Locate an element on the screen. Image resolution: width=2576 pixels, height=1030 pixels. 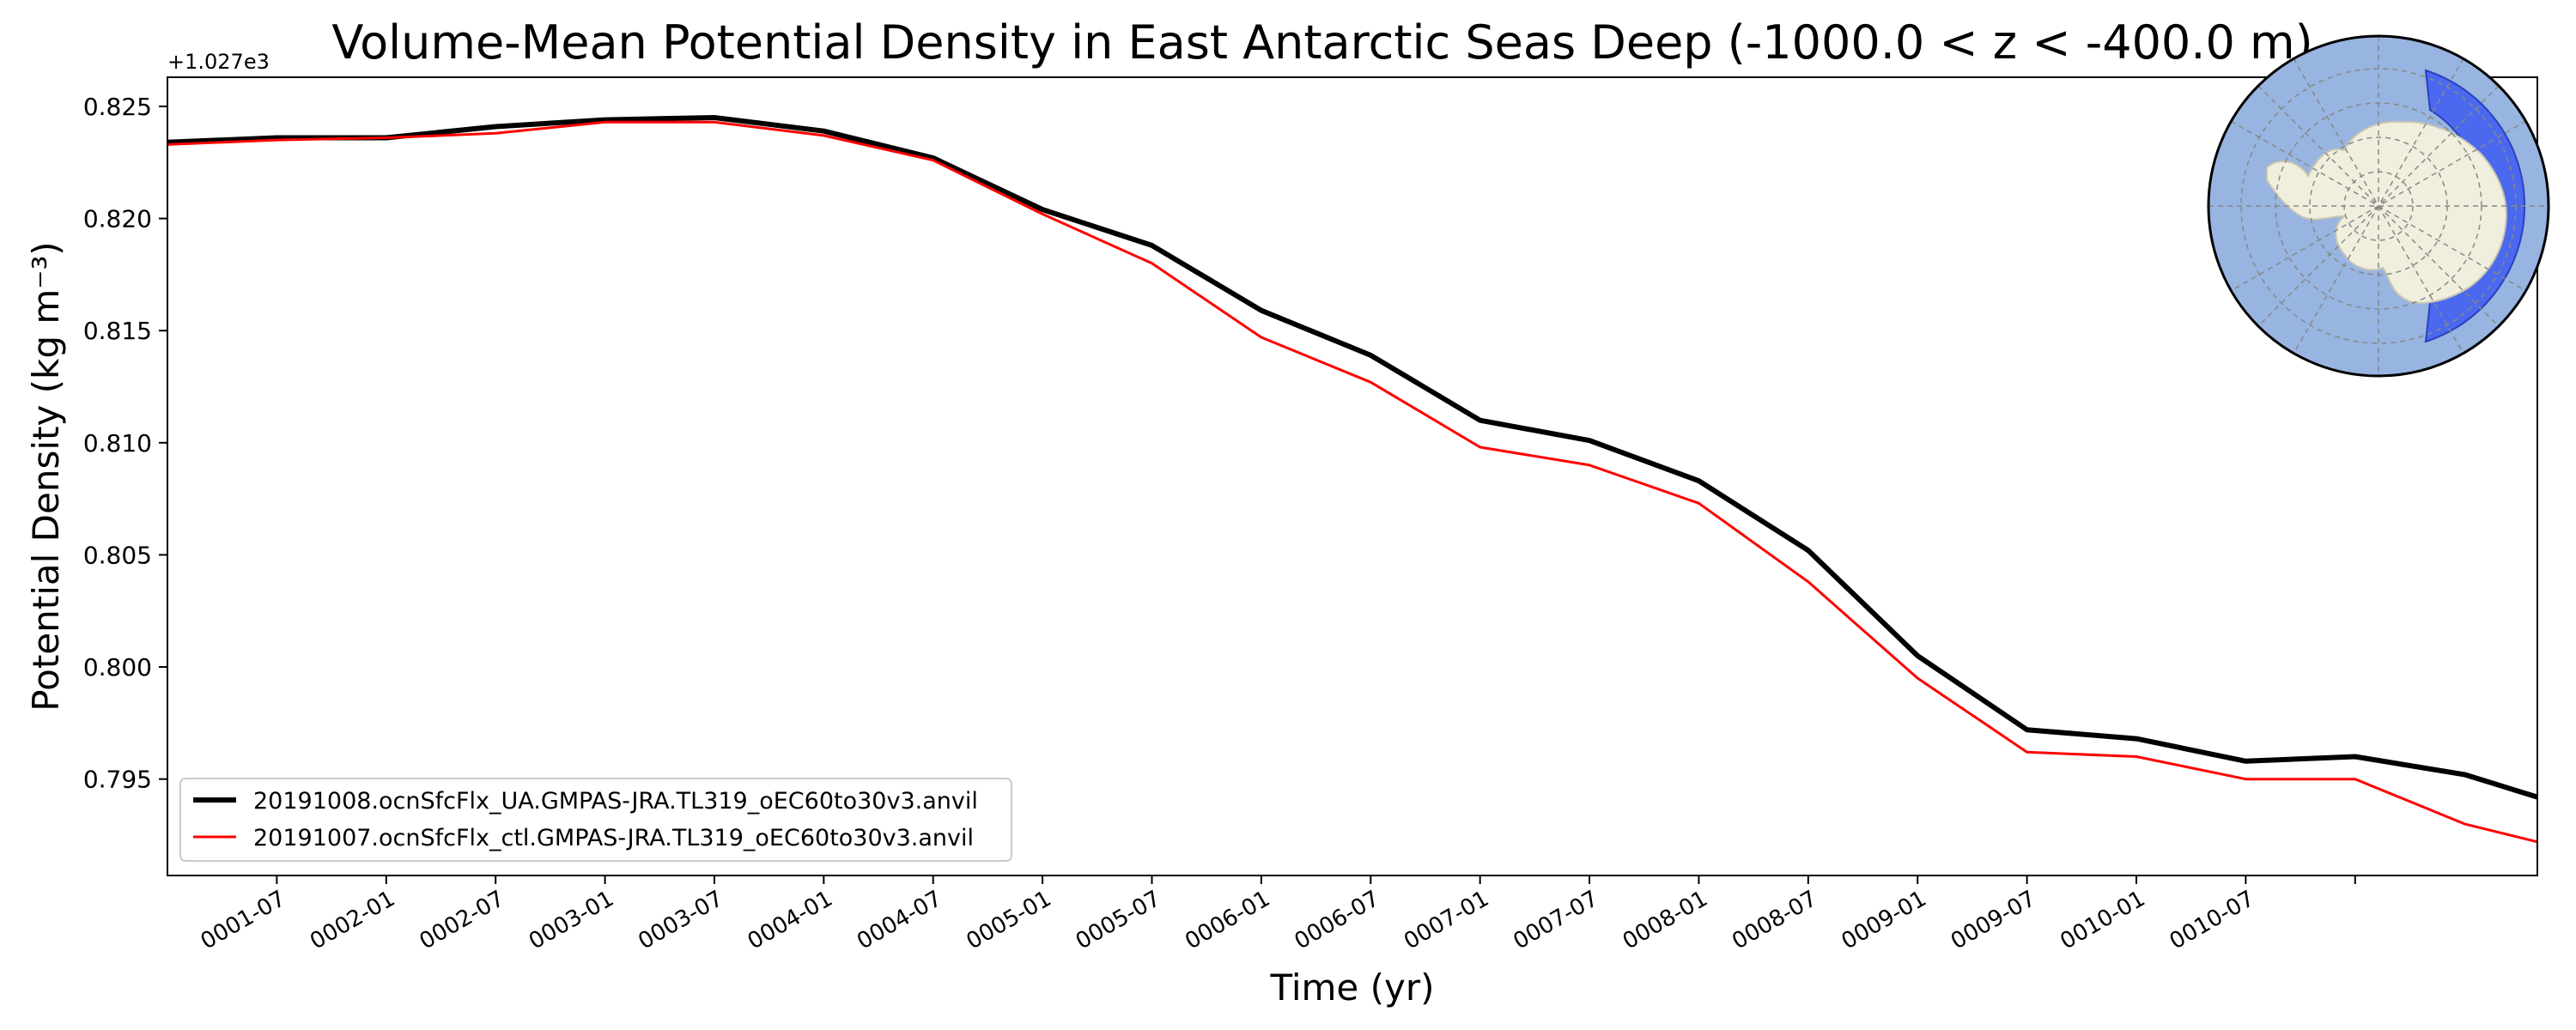
inset-map is located at coordinates (2378, 206).